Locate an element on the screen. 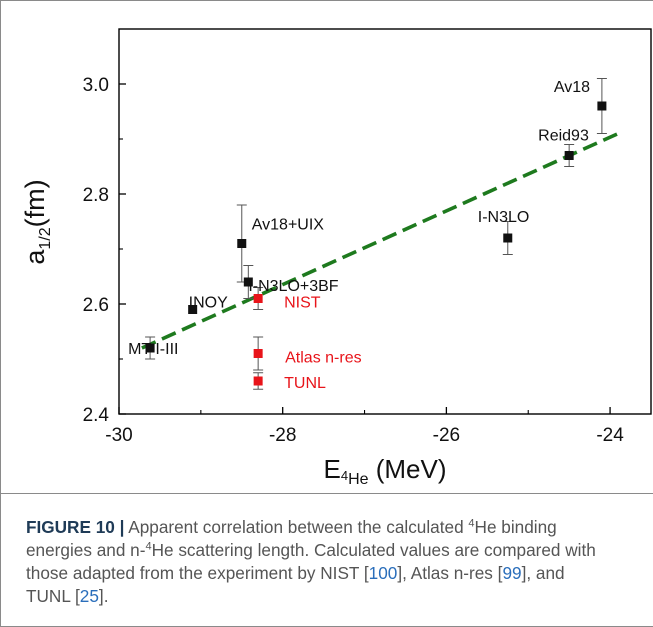 The image size is (653, 627). point-label: Av18+UIX is located at coordinates (288, 225).